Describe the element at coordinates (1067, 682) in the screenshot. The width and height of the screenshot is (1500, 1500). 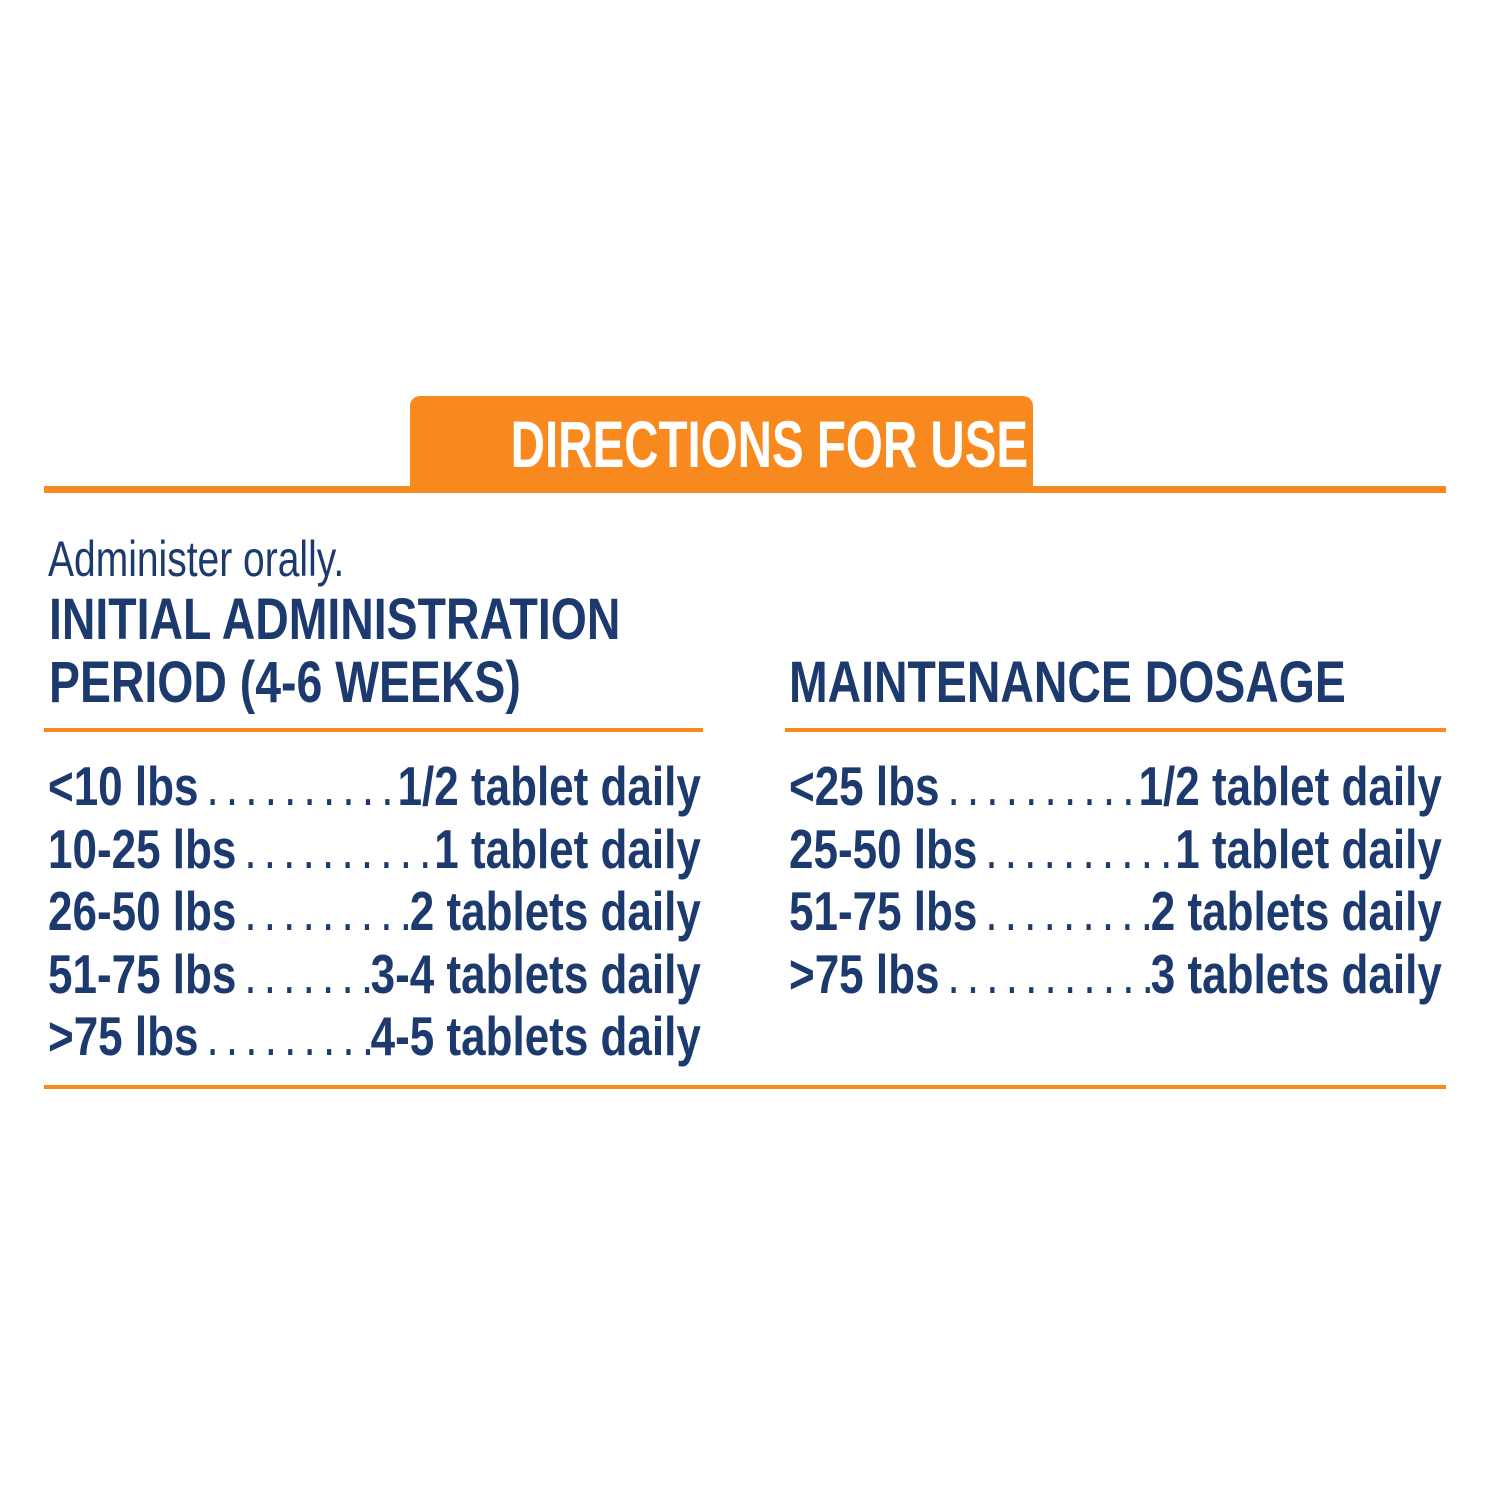
I see `maintenance-heading: MAINTENANCE DOSAGE` at that location.